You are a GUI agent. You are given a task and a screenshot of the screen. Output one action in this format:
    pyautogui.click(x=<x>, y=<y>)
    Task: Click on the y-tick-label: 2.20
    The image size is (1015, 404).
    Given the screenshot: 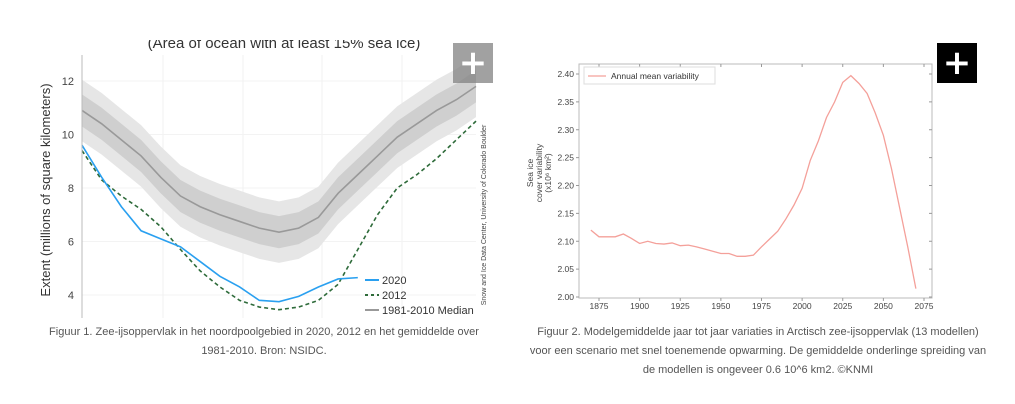 What is the action you would take?
    pyautogui.click(x=565, y=186)
    